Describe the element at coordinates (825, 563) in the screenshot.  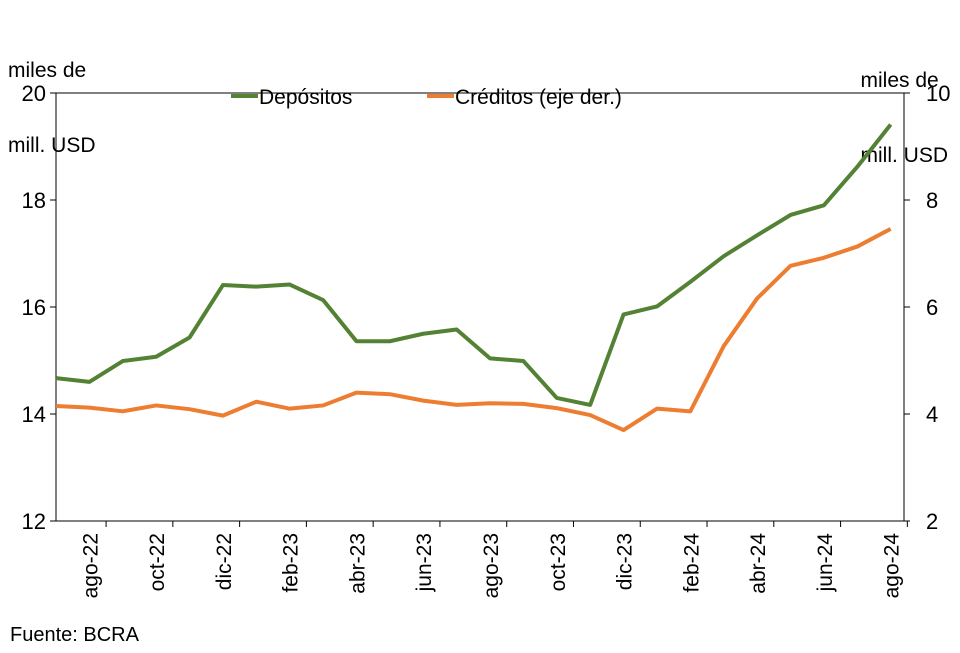
I see `x-tick-label: jun-24` at that location.